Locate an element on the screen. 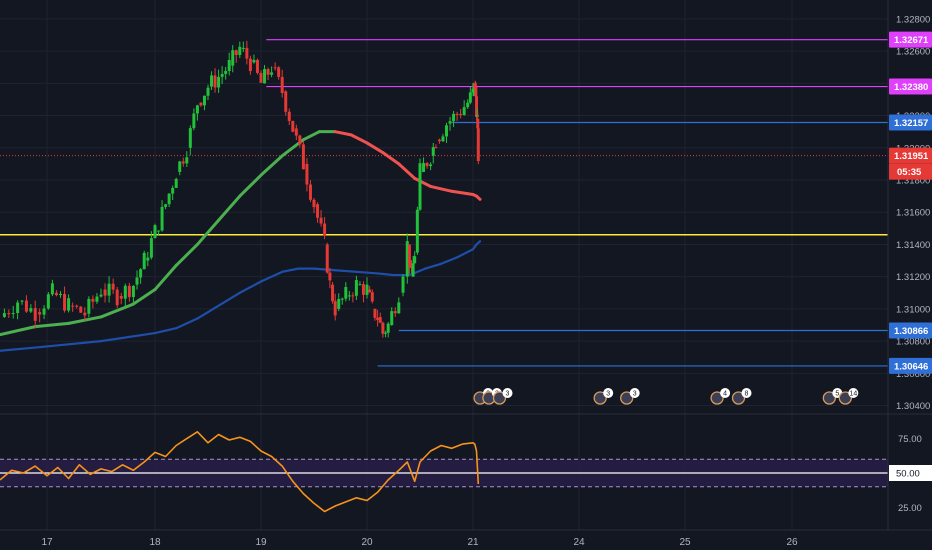  time-tick-label: 26 is located at coordinates (792, 542).